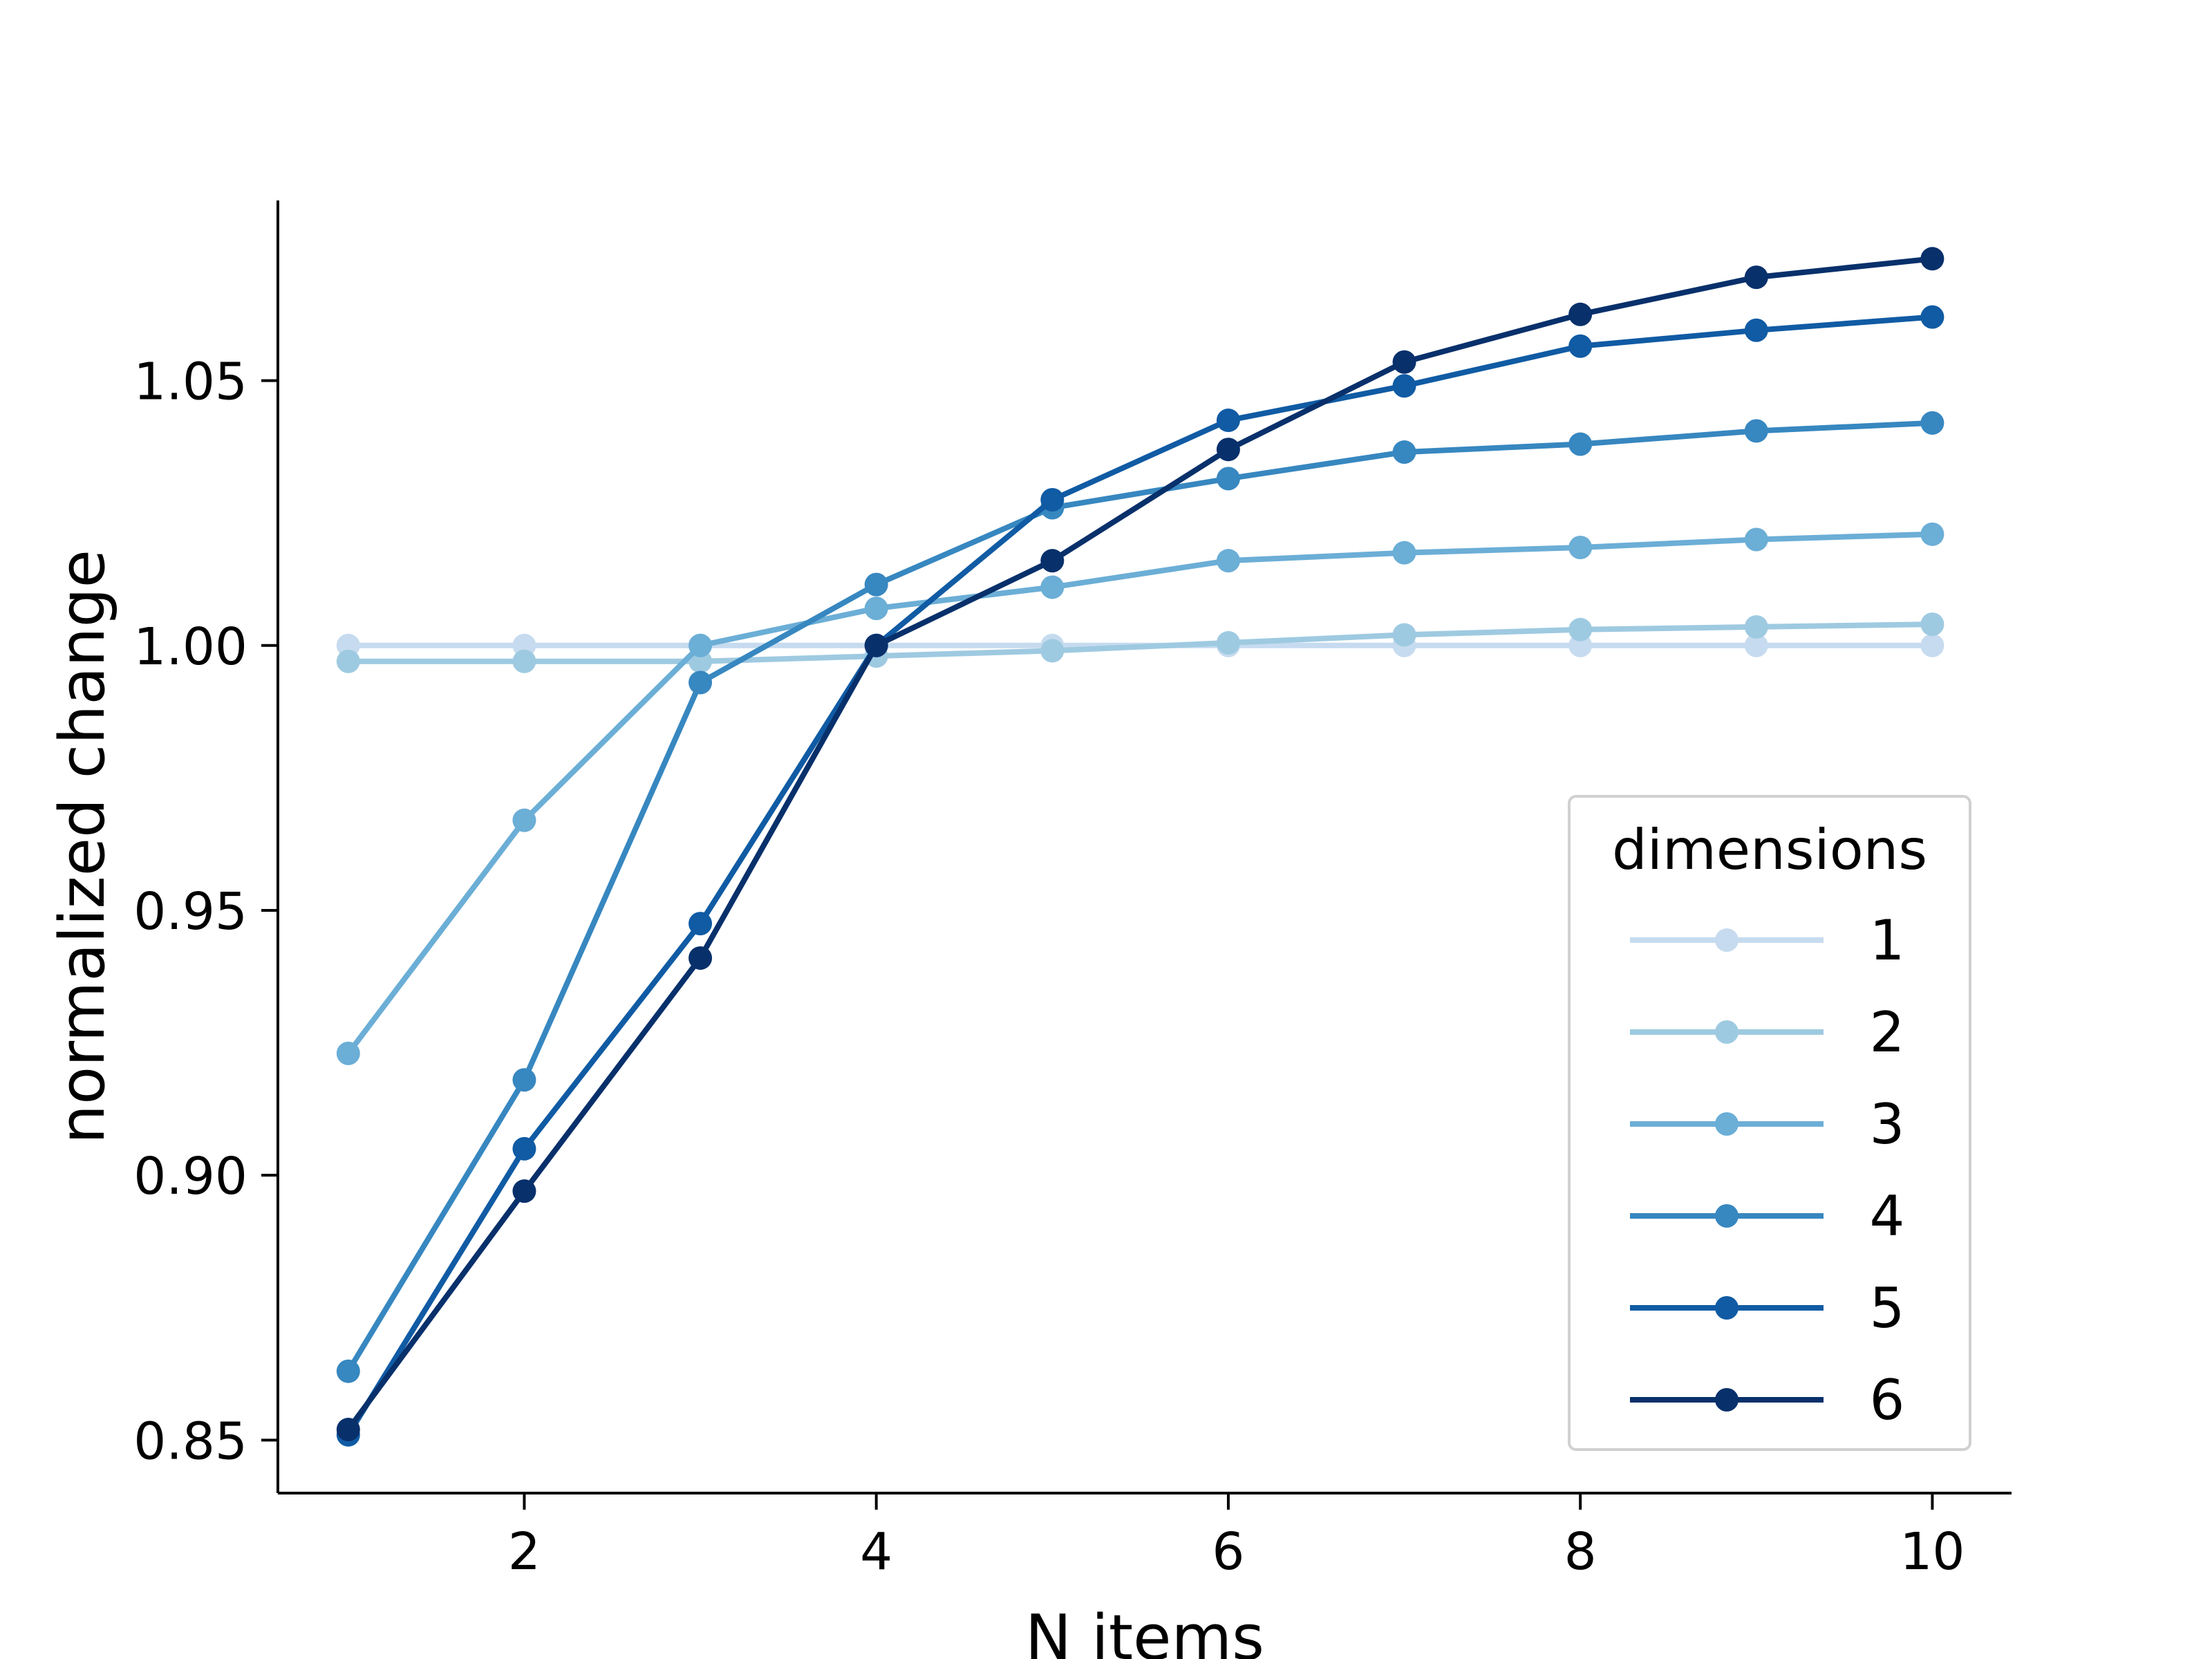 This screenshot has height=1659, width=2212. Describe the element at coordinates (876, 1552) in the screenshot. I see `x-tick-label: 4` at that location.